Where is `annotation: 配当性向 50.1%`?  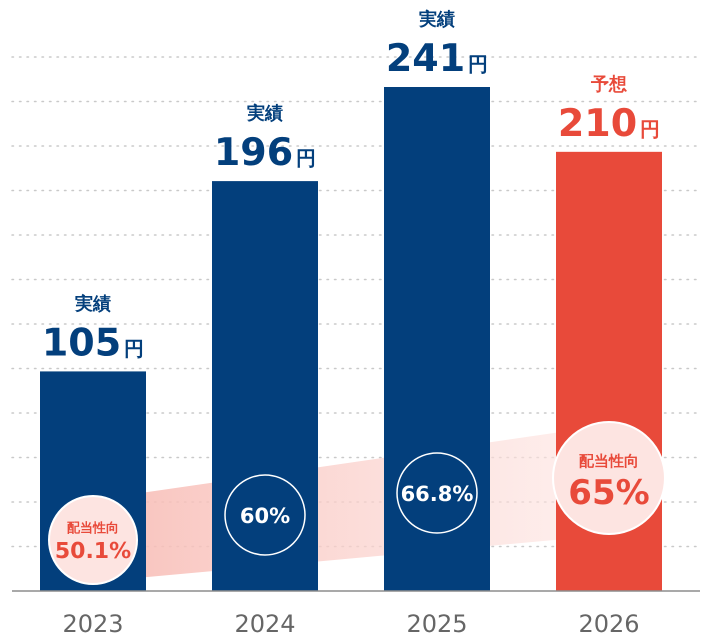
annotation: 配当性向 50.1% is located at coordinates (93, 542).